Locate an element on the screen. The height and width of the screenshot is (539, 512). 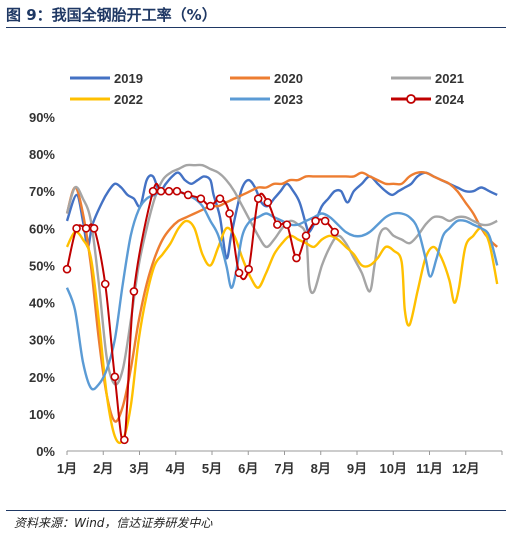
legend-marker-2024 is located at coordinates (411, 99).